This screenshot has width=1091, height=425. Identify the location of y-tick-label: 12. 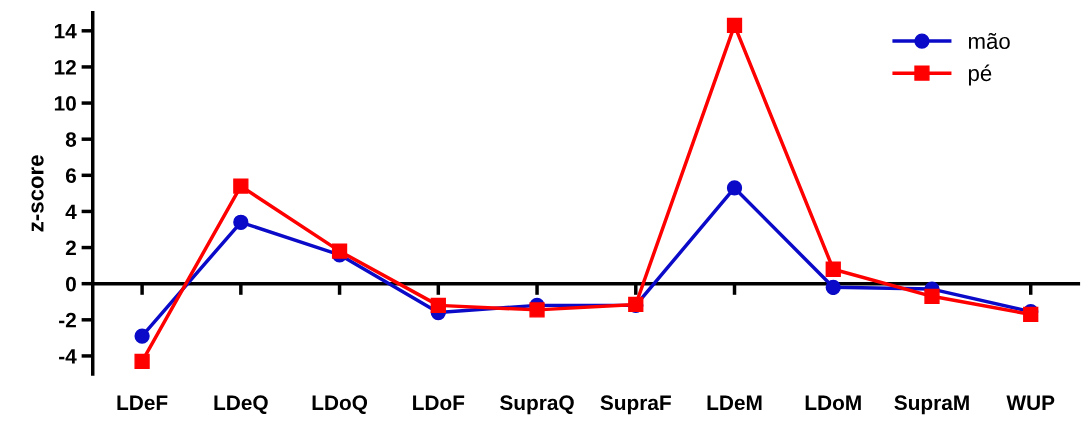
(65, 67).